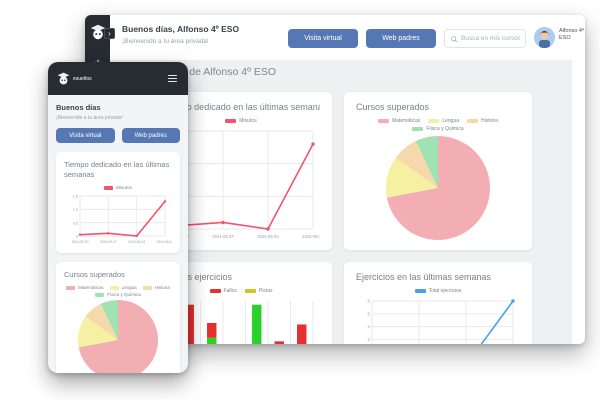 This screenshot has height=400, width=600. I want to click on chart-legend: Fallos Pistas, so click(241, 291).